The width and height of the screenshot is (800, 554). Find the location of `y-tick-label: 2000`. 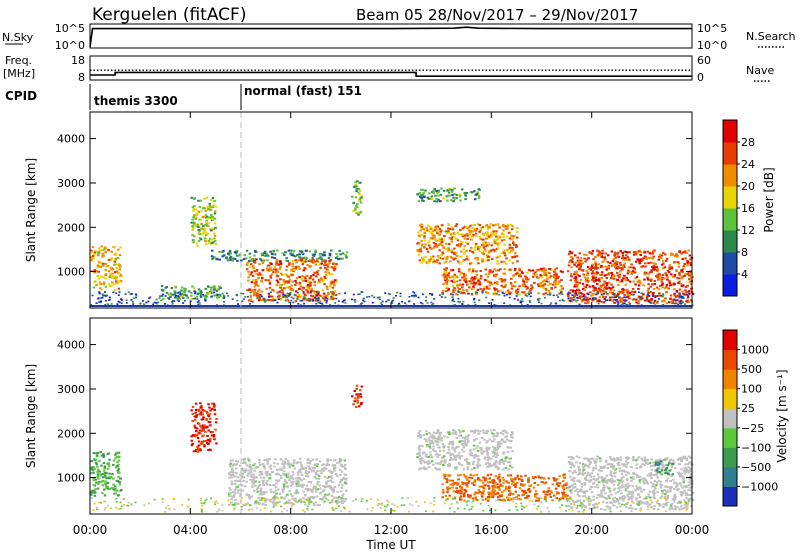

y-tick-label: 2000 is located at coordinates (71, 227).